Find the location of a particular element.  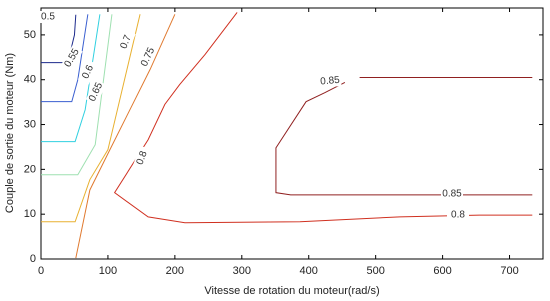

x-tick-label: 700 is located at coordinates (509, 271).